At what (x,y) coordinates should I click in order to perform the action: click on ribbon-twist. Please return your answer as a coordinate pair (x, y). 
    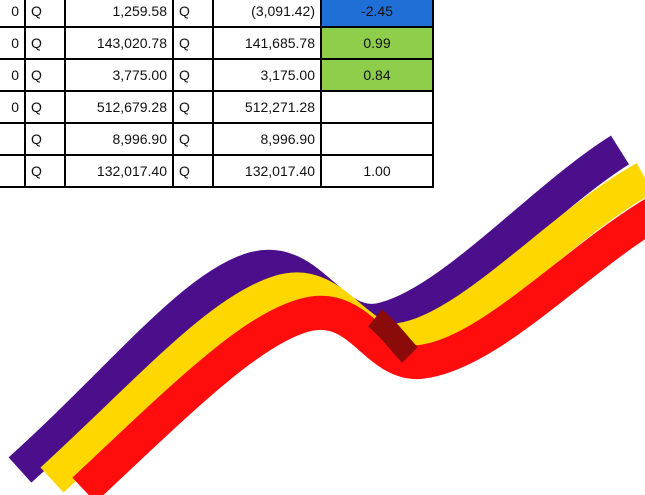
    Looking at the image, I should click on (392, 336).